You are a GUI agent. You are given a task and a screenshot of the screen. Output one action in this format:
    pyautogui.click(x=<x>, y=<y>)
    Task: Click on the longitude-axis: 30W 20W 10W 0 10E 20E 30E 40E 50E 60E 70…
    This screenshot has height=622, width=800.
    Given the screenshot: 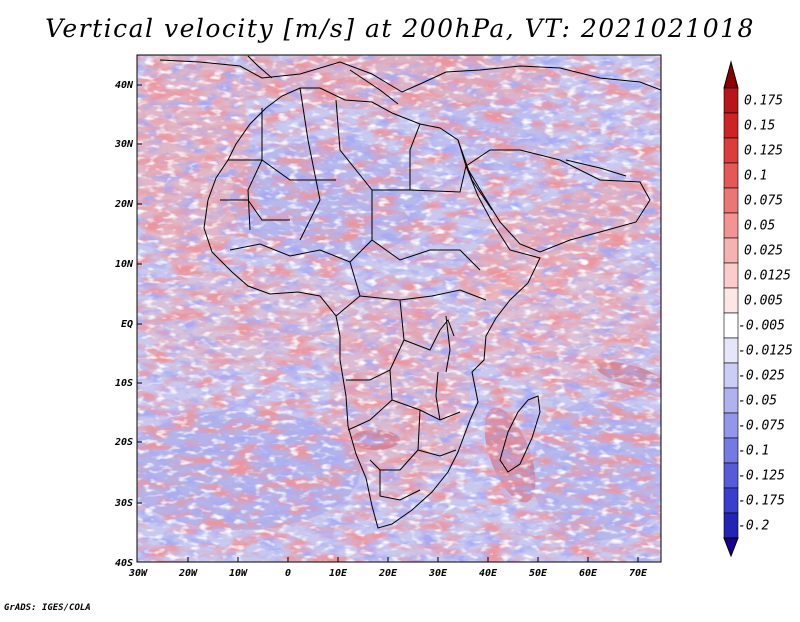 What is the action you would take?
    pyautogui.click(x=388, y=573)
    